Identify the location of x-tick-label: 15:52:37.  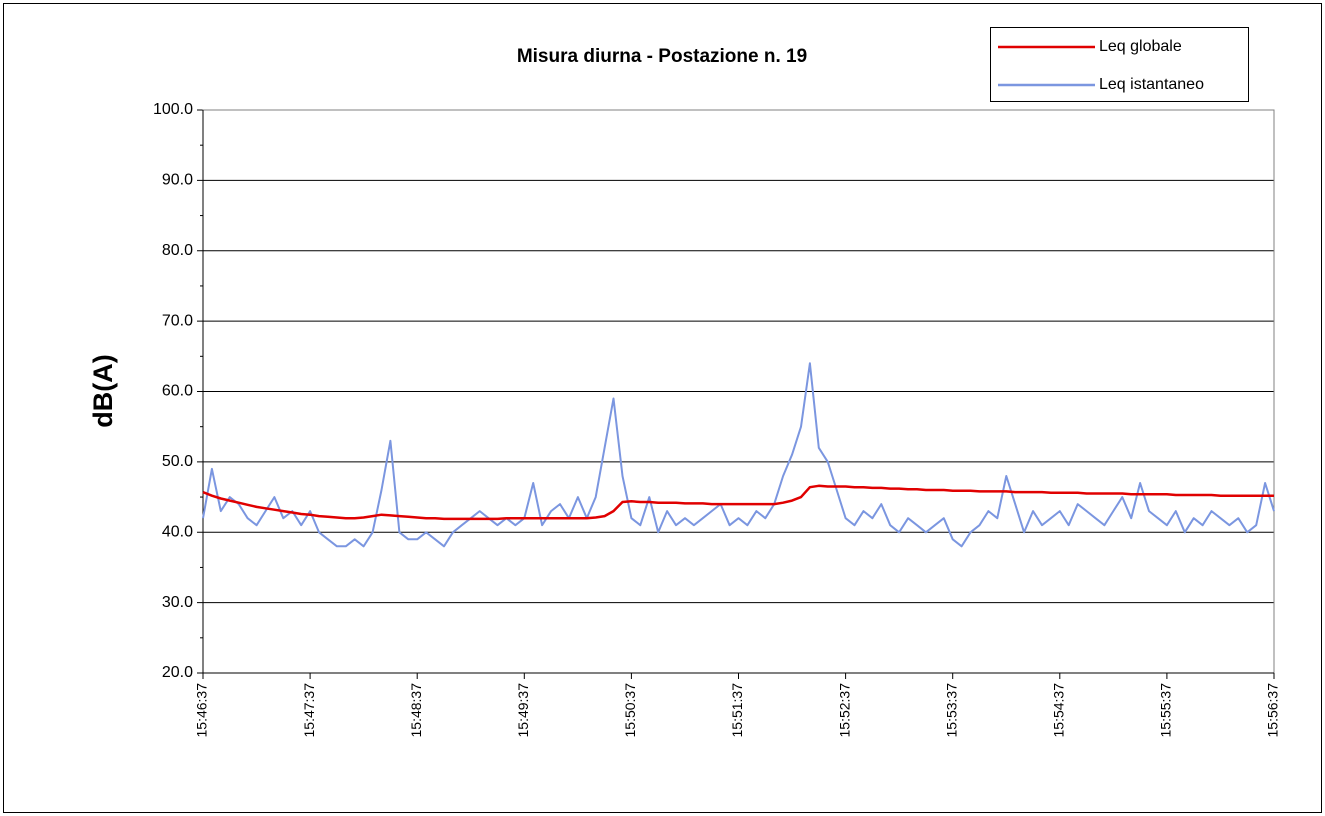
(844, 710).